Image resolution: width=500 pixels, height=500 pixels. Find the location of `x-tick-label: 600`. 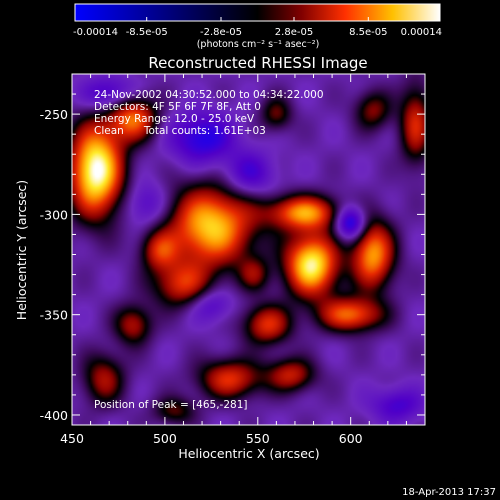

x-tick-label: 600 is located at coordinates (351, 438).